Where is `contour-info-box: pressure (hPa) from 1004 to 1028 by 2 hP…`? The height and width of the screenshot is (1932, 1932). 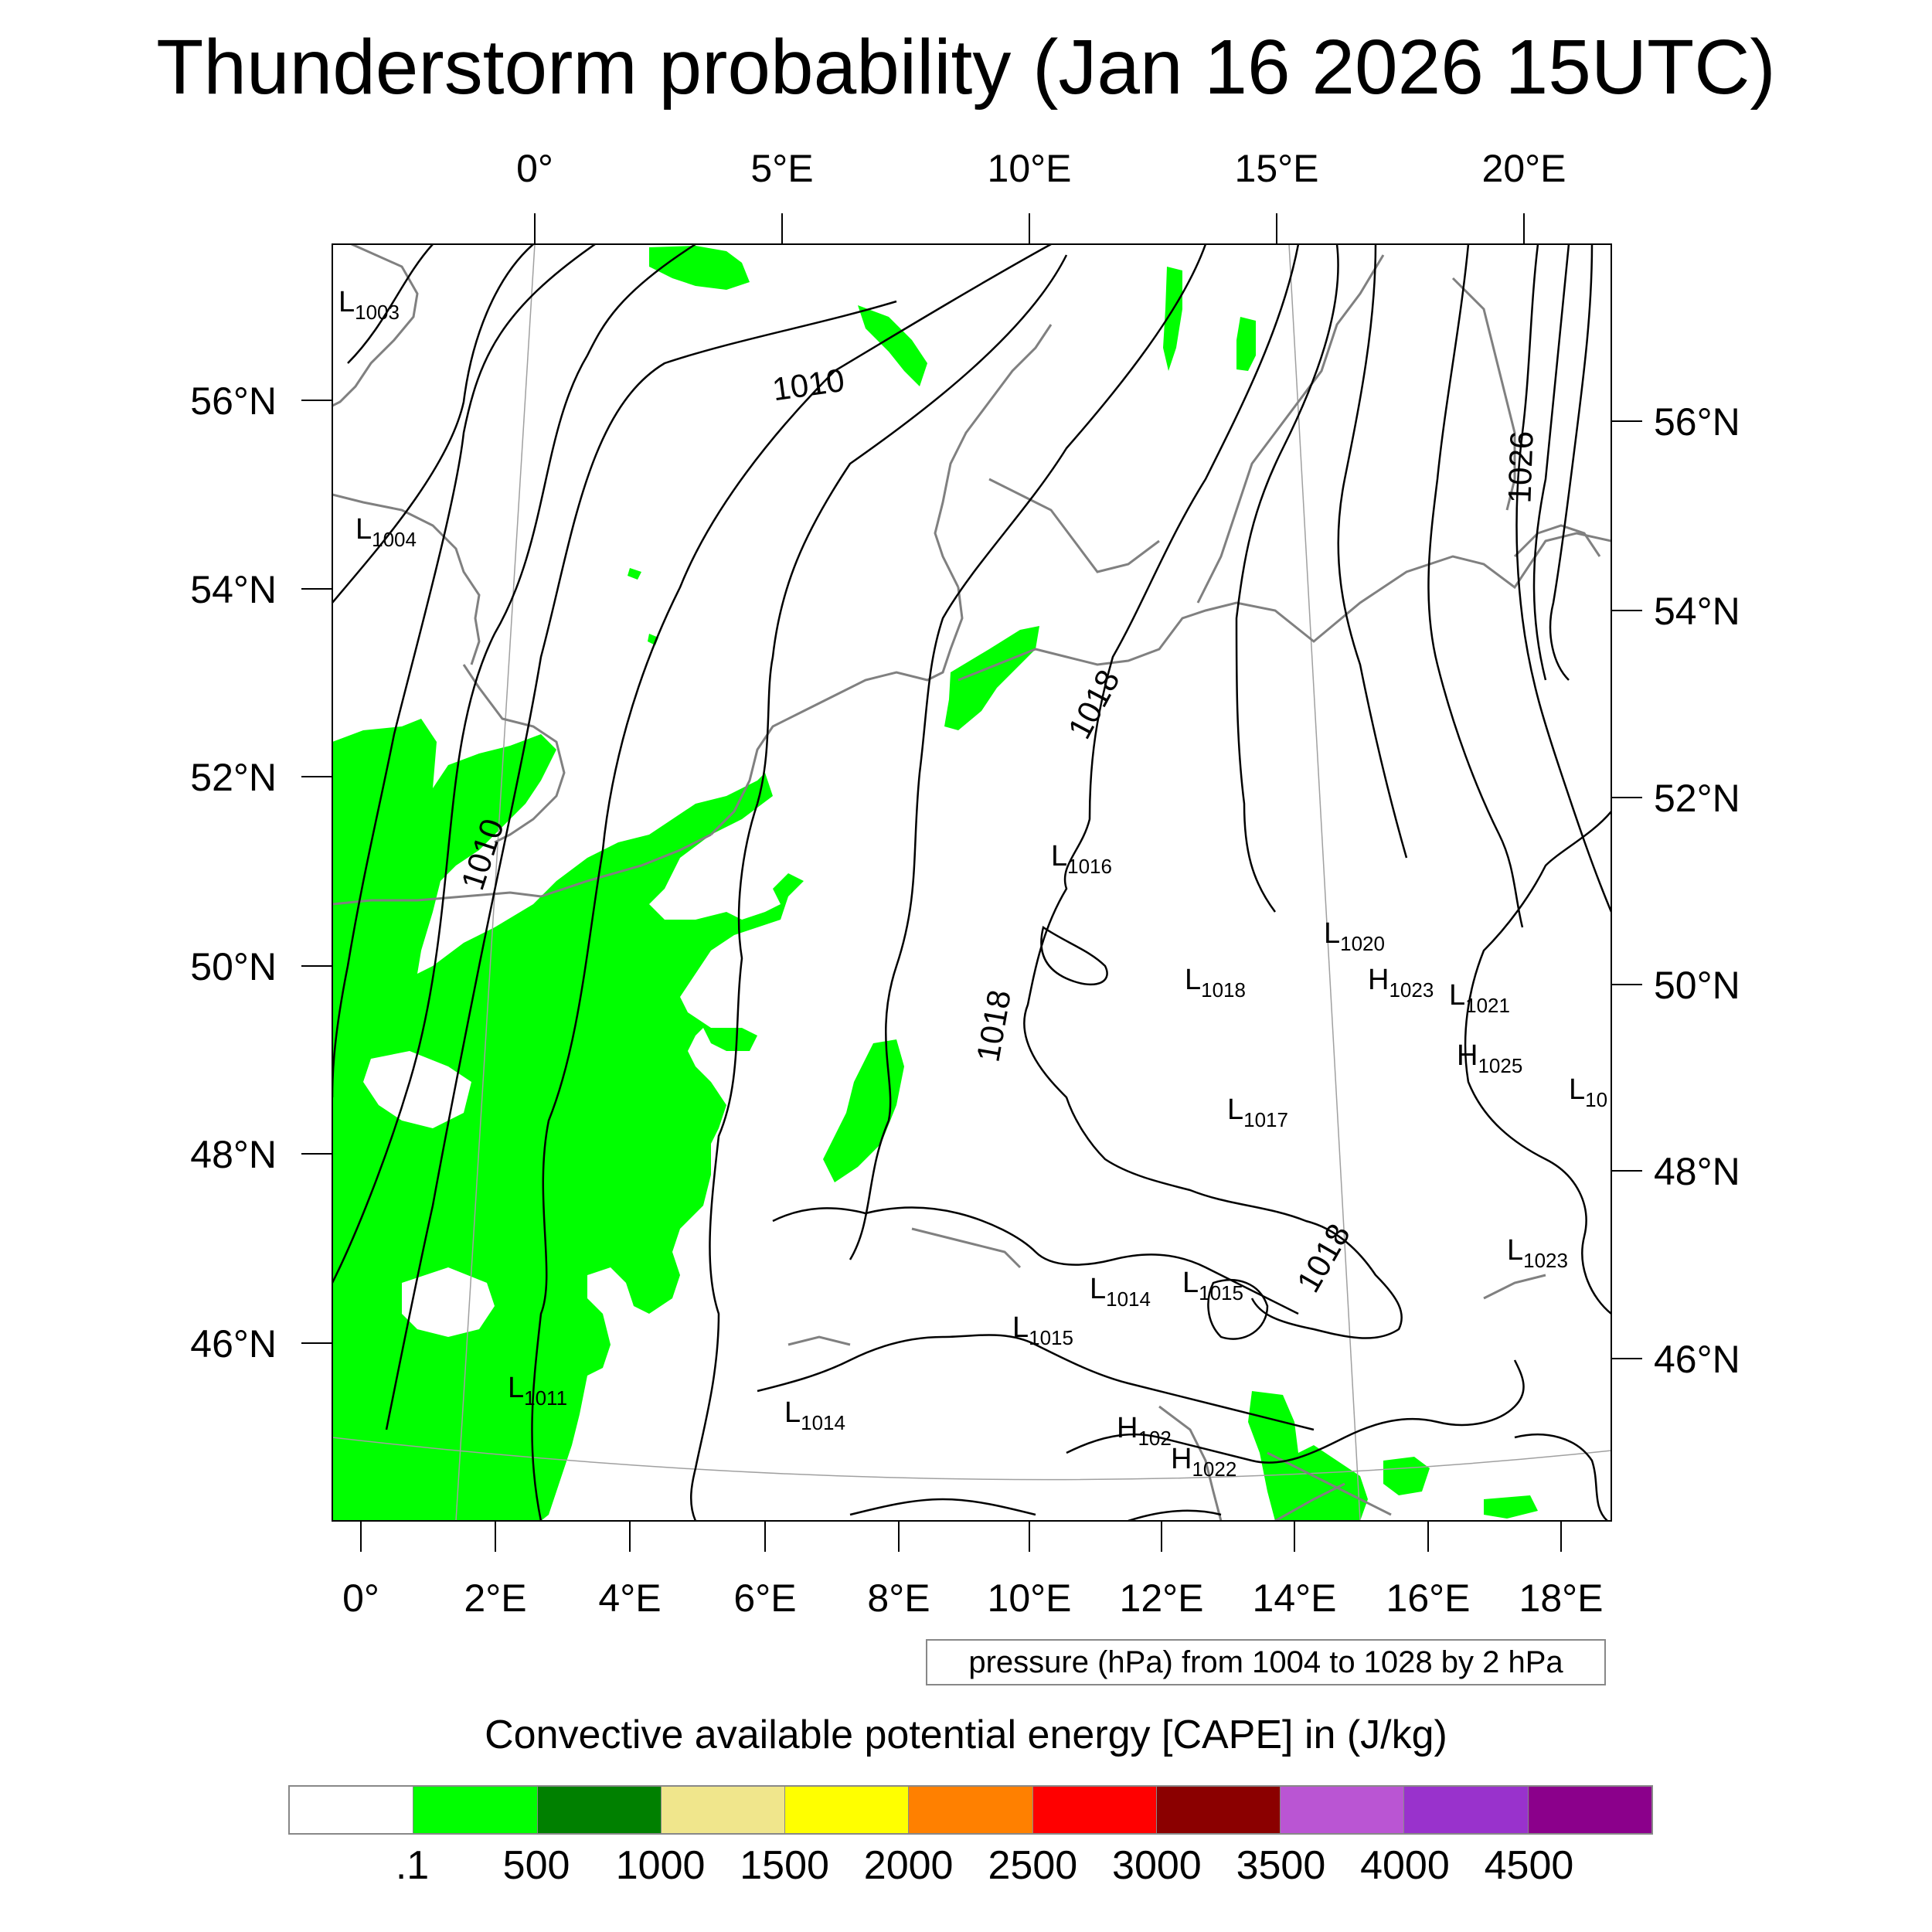
contour-info-box: pressure (hPa) from 1004 to 1028 by 2 hP… is located at coordinates (1266, 1662).